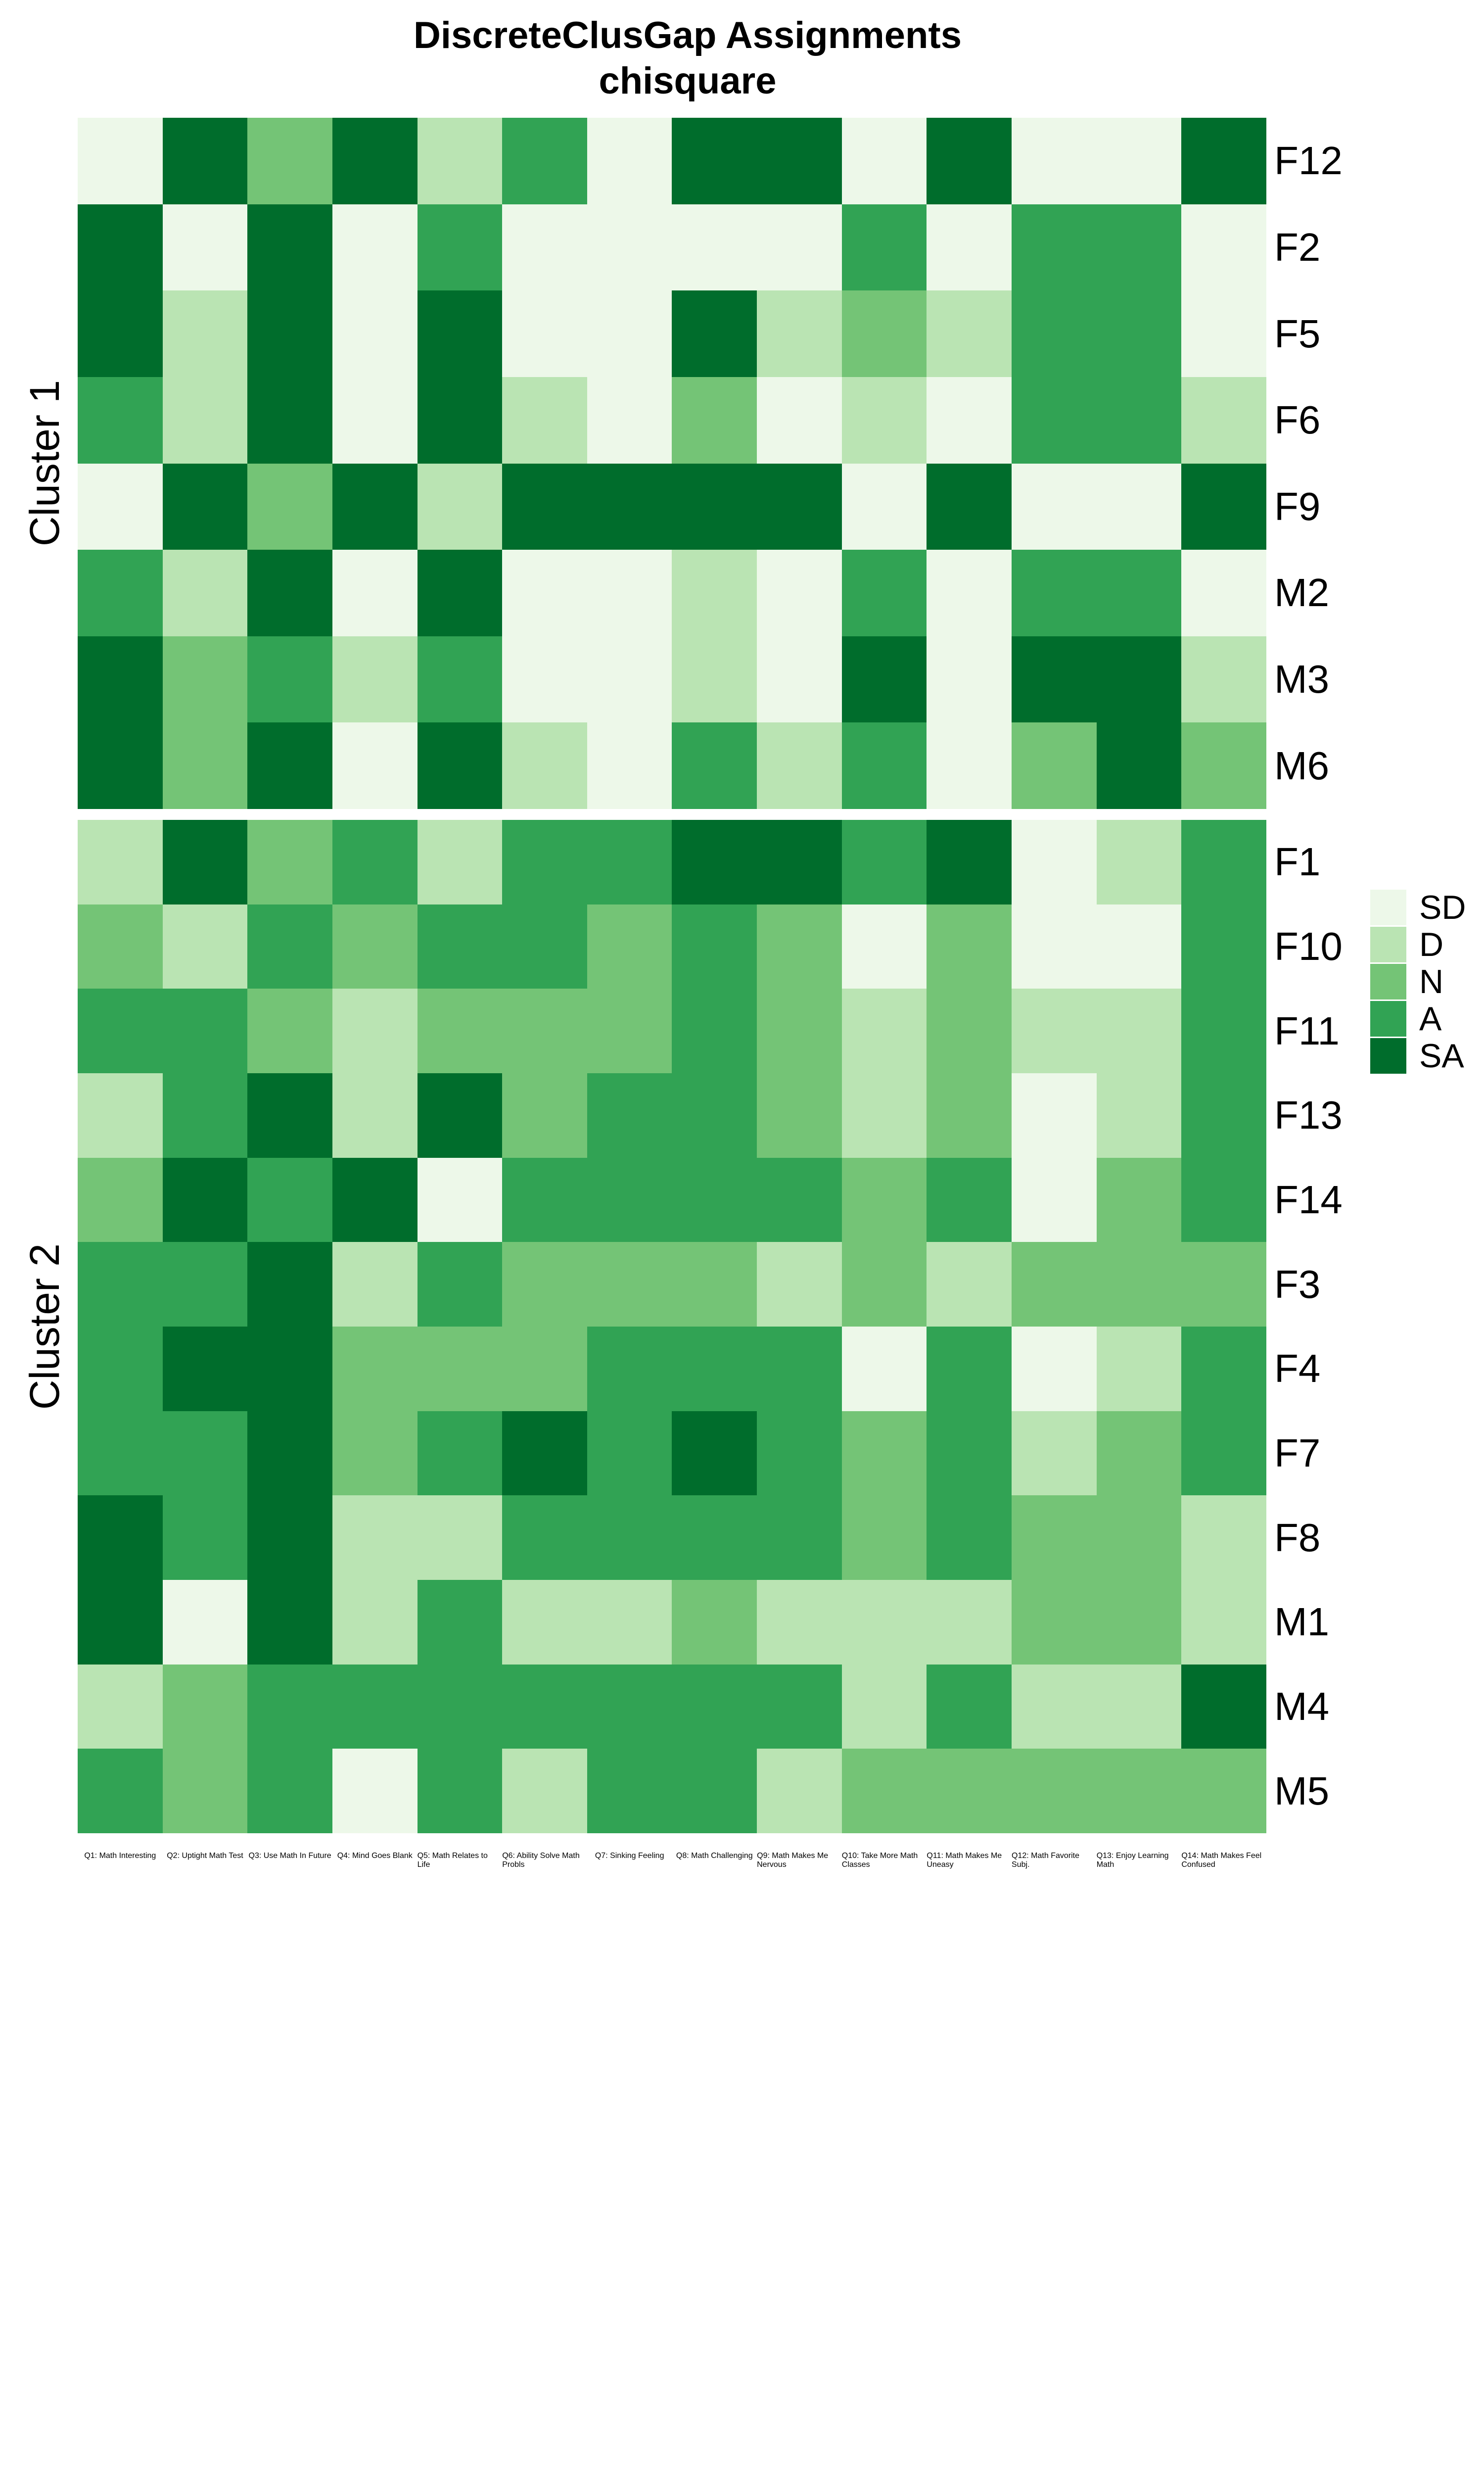 The width and height of the screenshot is (1484, 2474). Describe the element at coordinates (1297, 420) in the screenshot. I see `row-label-F6: F6` at that location.